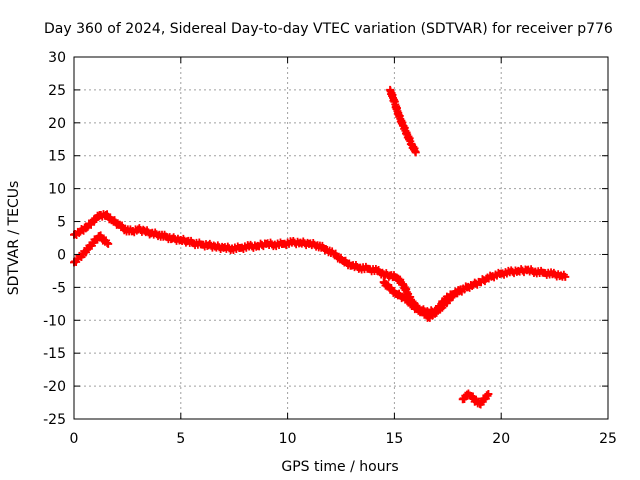  I want to click on series-lower-outlier, so click(475, 399).